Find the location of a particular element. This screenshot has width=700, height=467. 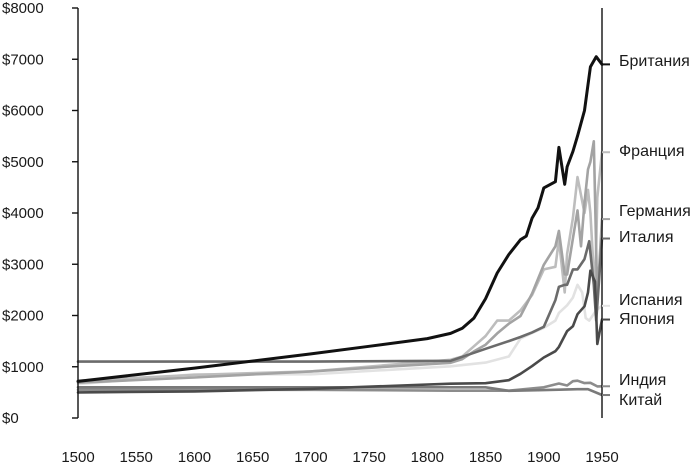

y-tick-label: $0 is located at coordinates (10, 418).